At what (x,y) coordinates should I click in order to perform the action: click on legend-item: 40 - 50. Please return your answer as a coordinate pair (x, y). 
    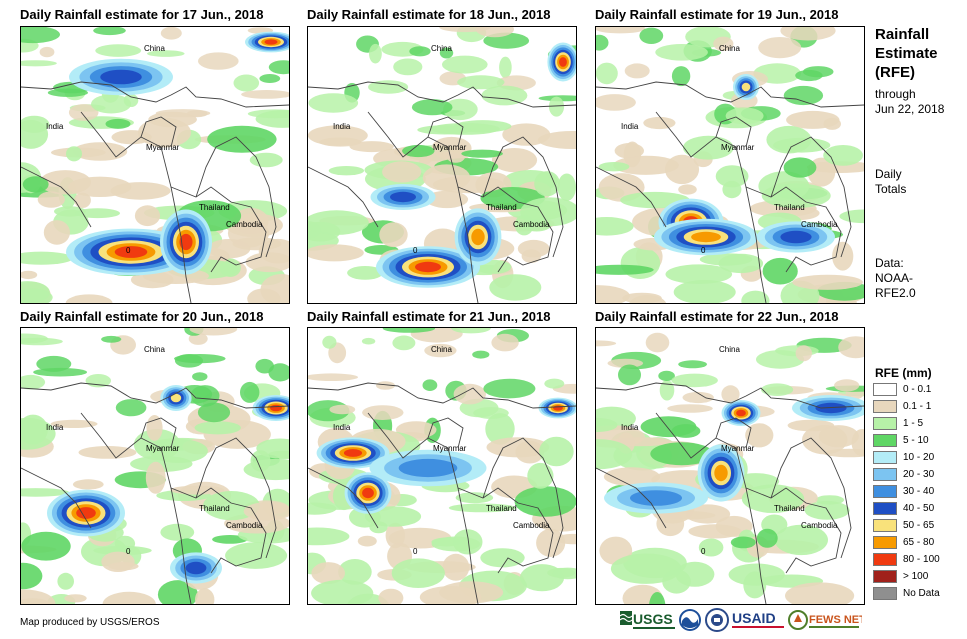
    Looking at the image, I should click on (918, 509).